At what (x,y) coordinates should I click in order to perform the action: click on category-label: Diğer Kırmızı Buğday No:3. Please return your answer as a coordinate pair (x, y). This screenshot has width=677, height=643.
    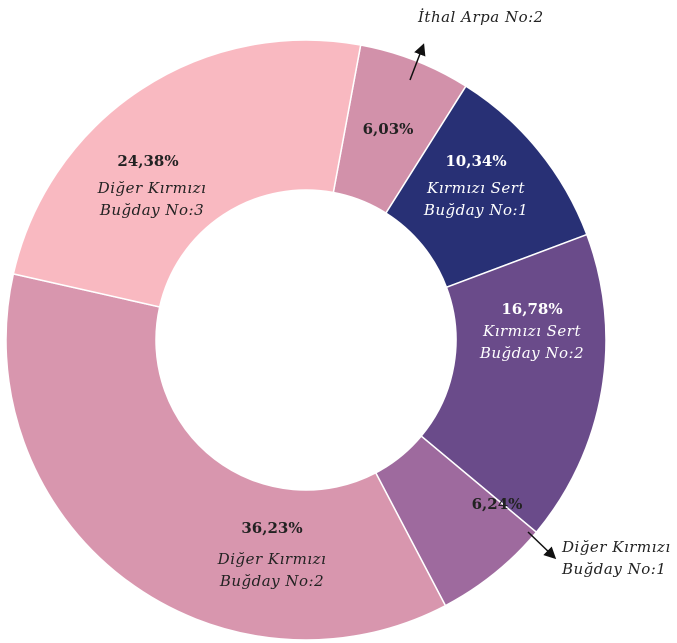
    Looking at the image, I should click on (152, 199).